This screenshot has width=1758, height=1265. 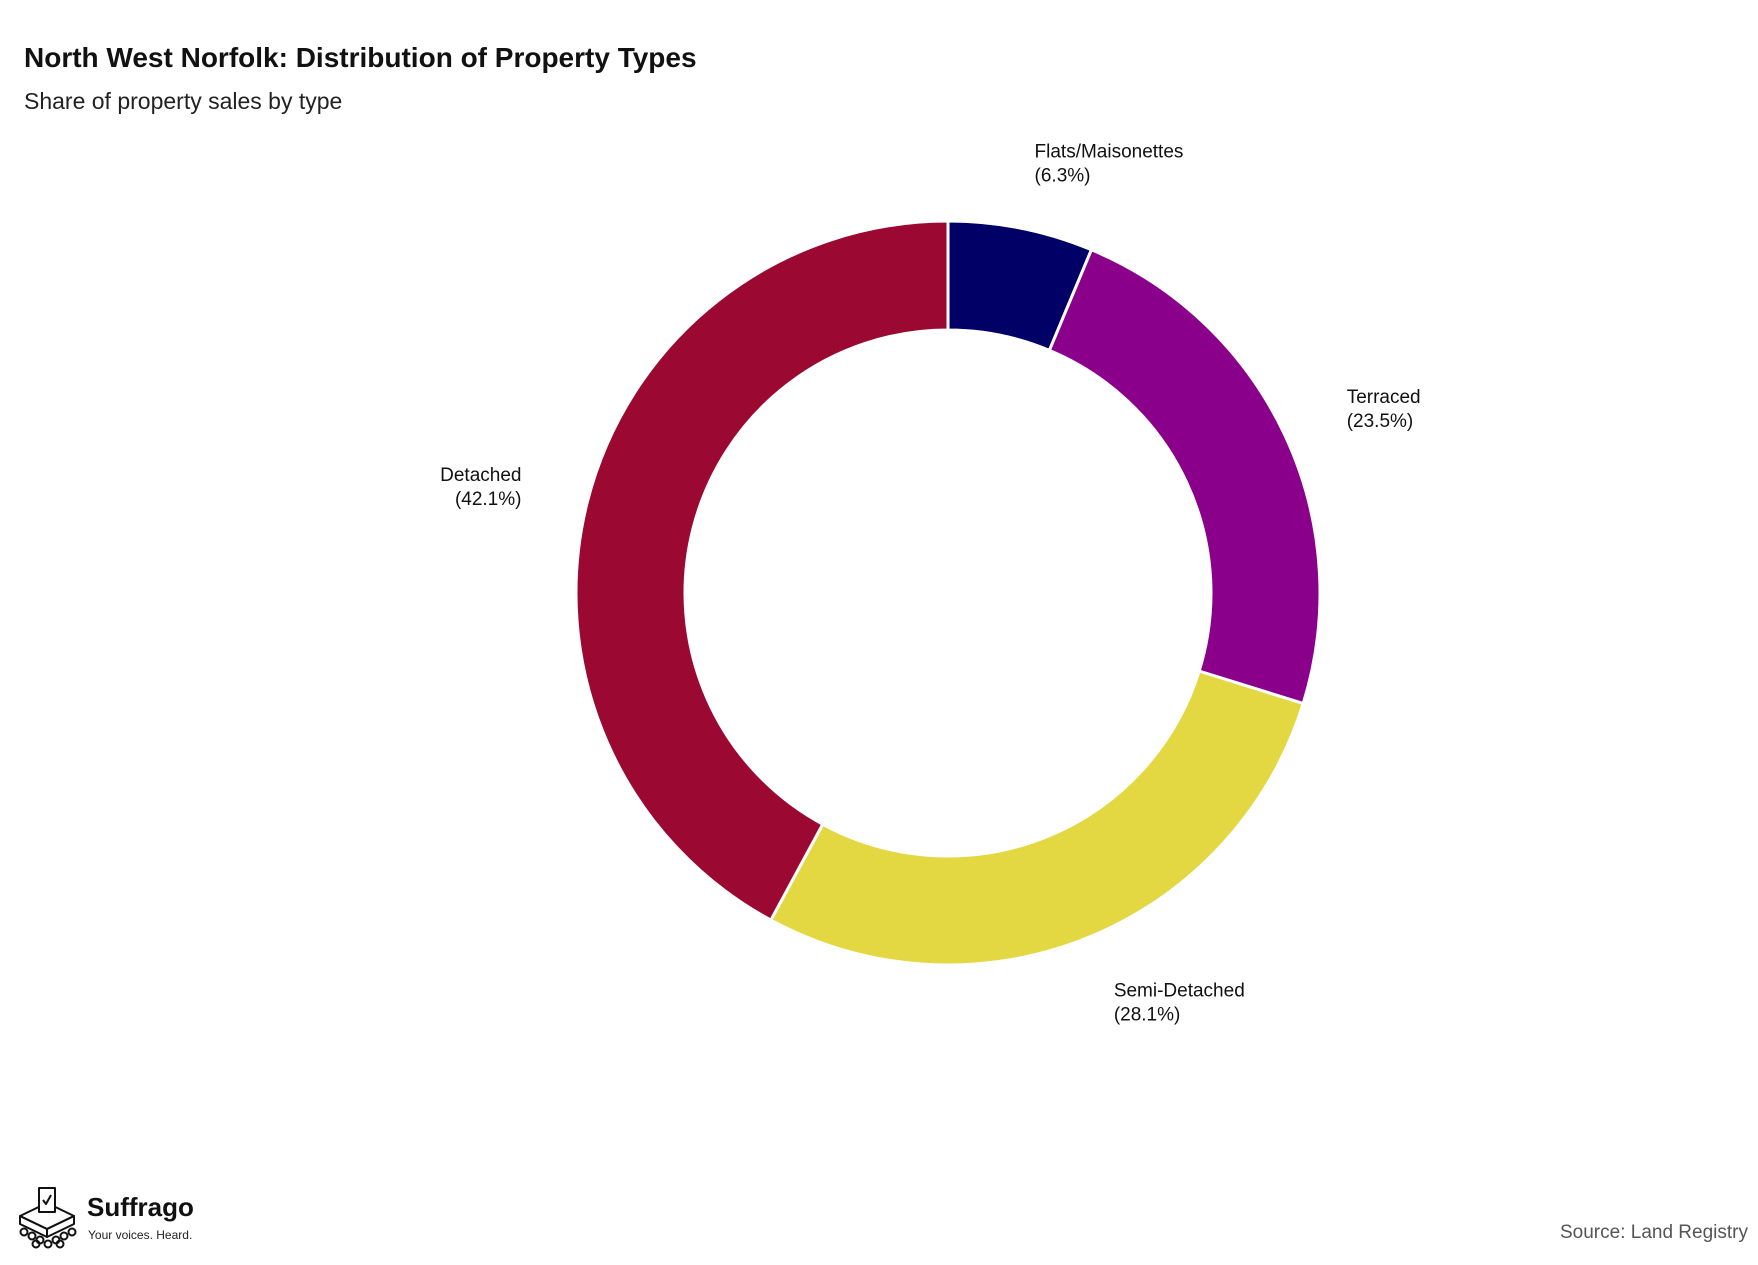 I want to click on slice-semi-detached, so click(x=1037, y=818).